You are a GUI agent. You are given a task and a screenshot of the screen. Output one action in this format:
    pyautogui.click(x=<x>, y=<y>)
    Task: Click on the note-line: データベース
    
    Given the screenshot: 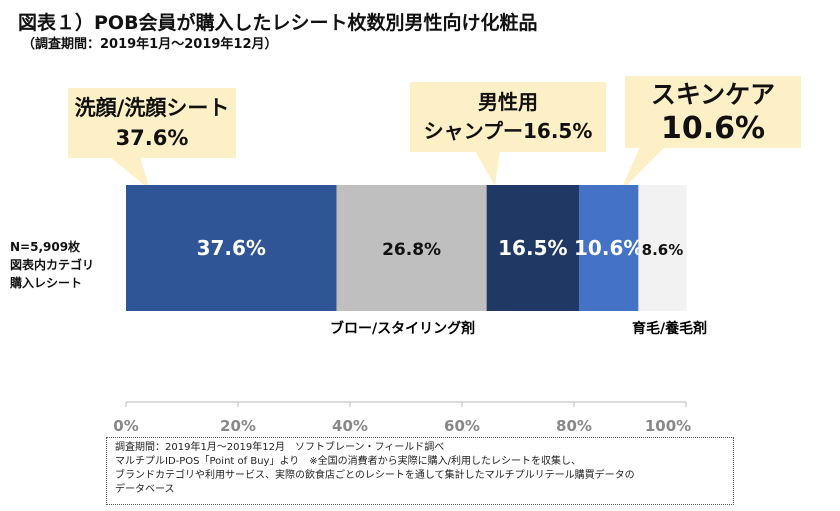 What is the action you would take?
    pyautogui.click(x=145, y=489)
    